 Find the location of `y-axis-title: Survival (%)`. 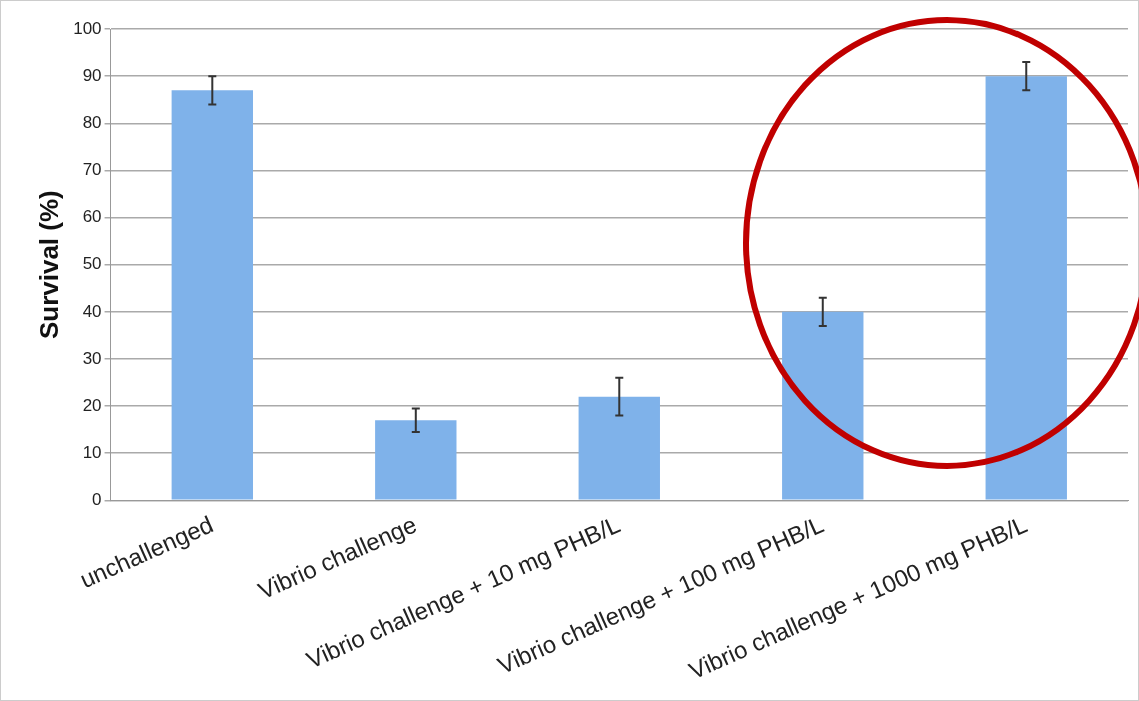

y-axis-title: Survival (%) is located at coordinates (48, 265).